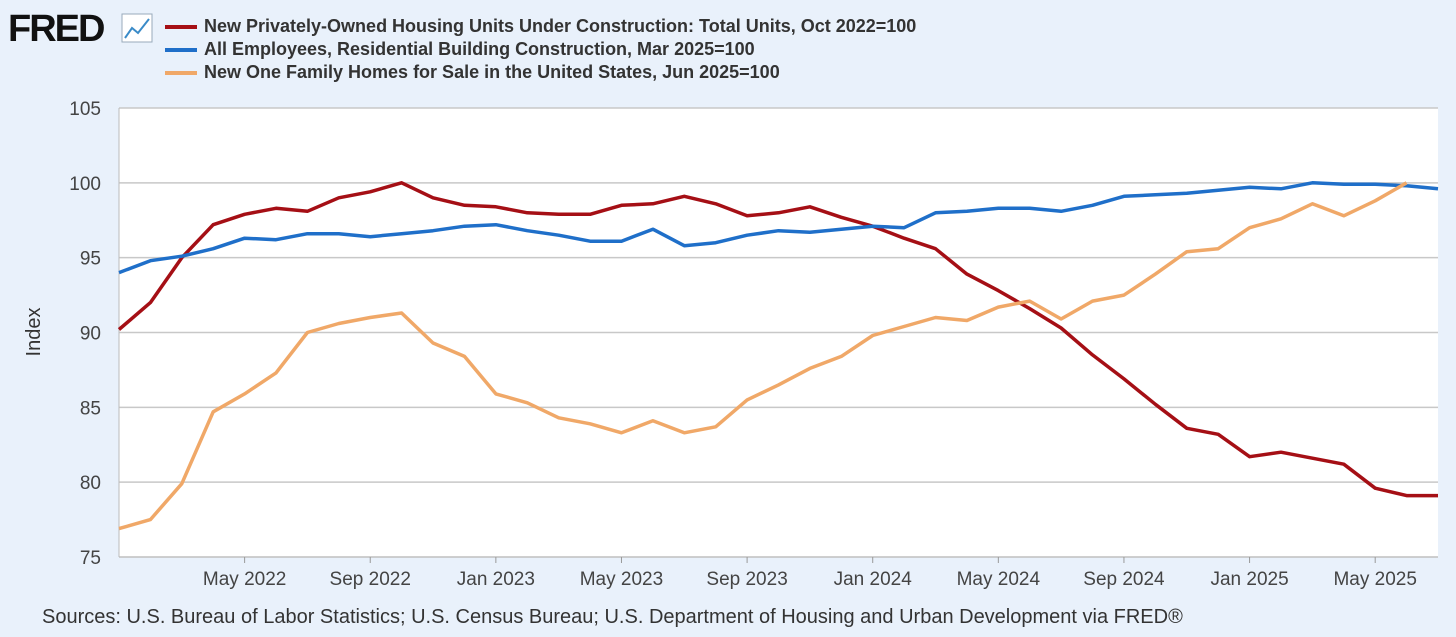  I want to click on y-tick-label: 95, so click(90, 259).